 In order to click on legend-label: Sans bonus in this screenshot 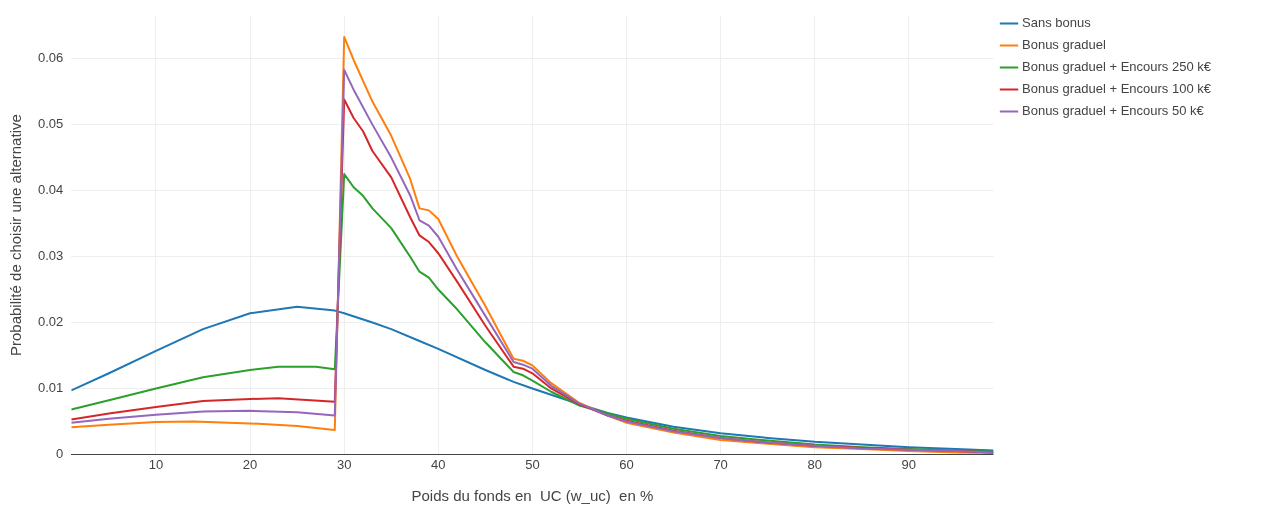, I will do `click(1057, 23)`.